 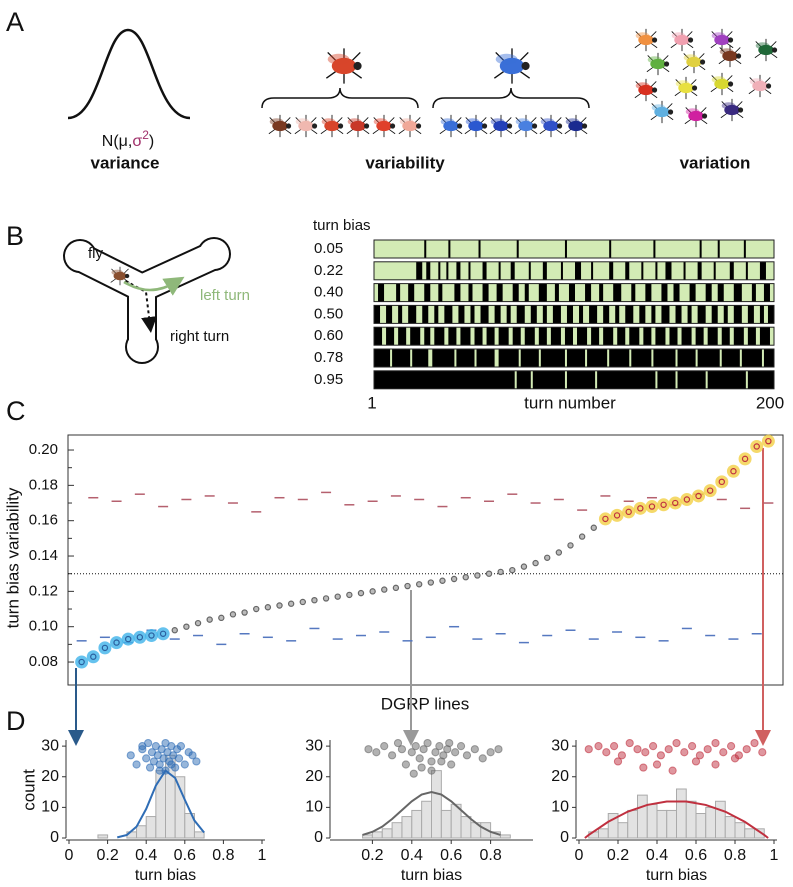 I want to click on formula-part: ), so click(x=151, y=141).